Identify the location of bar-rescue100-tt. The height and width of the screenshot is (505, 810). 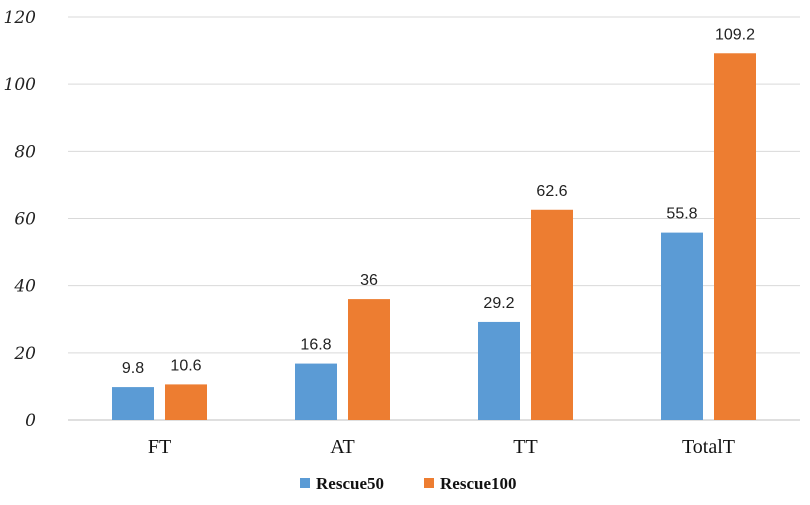
(552, 314).